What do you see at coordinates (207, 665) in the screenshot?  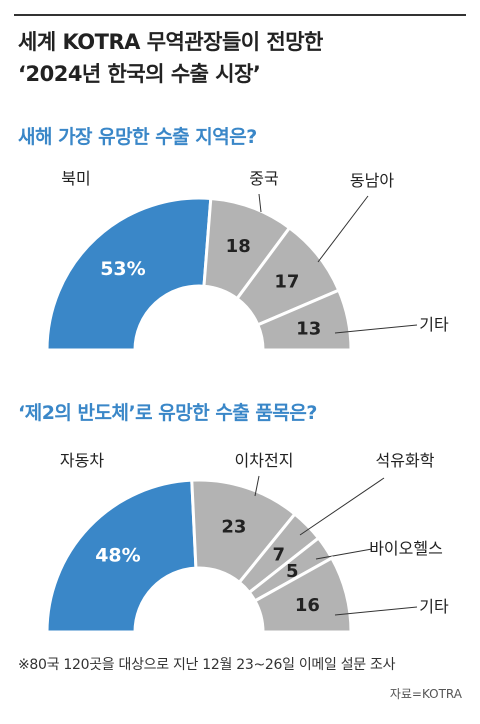 I see `footnote: ※80국 120곳을 대상으로 지난 12월 23~26일 이메일 설문 조사` at bounding box center [207, 665].